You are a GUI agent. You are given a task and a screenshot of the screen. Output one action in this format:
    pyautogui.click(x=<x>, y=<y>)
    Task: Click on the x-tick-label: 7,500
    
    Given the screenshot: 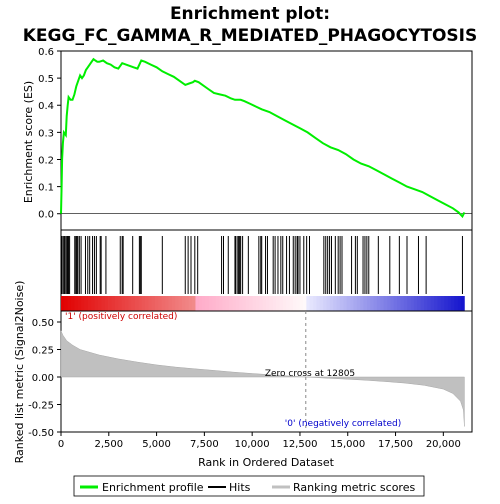 What is the action you would take?
    pyautogui.click(x=204, y=444)
    